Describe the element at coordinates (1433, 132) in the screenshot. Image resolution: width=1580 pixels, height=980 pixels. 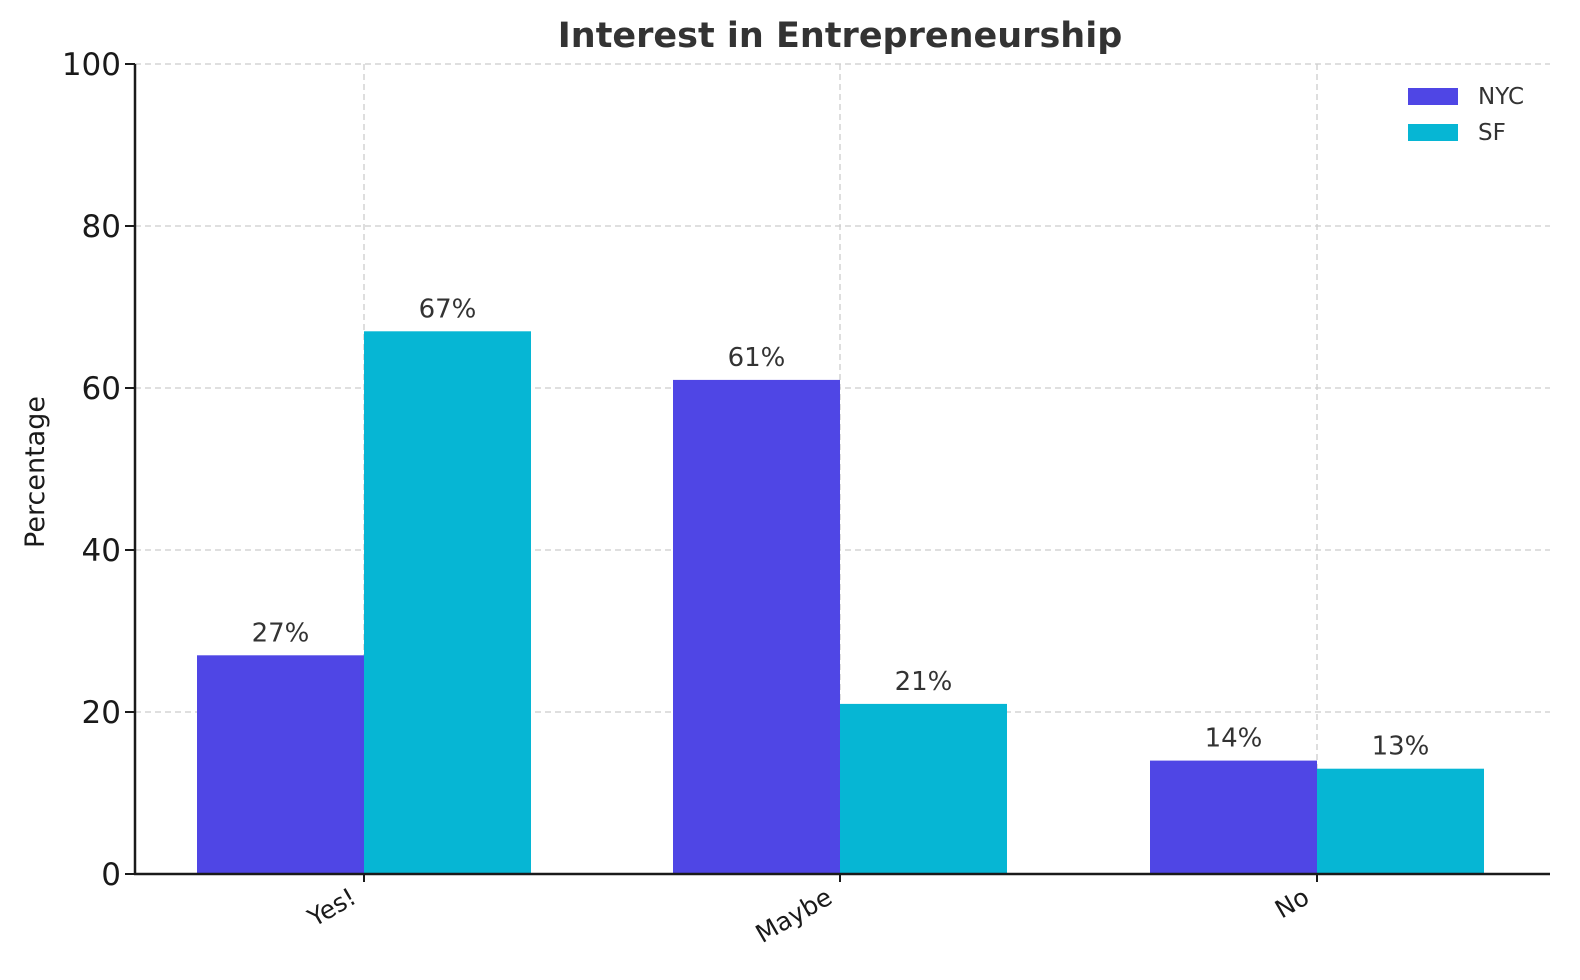
I see `legend-swatch-sf` at that location.